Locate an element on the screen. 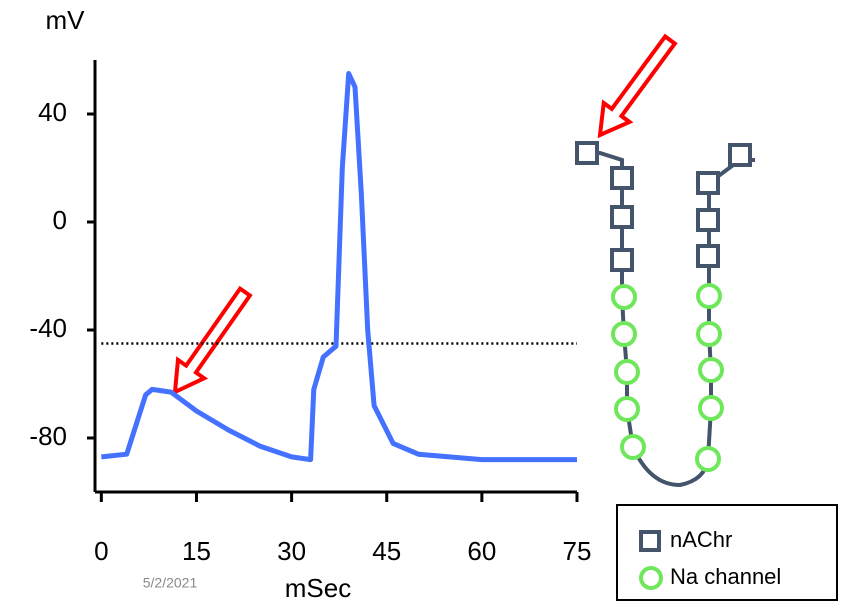 The width and height of the screenshot is (841, 605). y-tick-label: 0 is located at coordinates (60, 220).